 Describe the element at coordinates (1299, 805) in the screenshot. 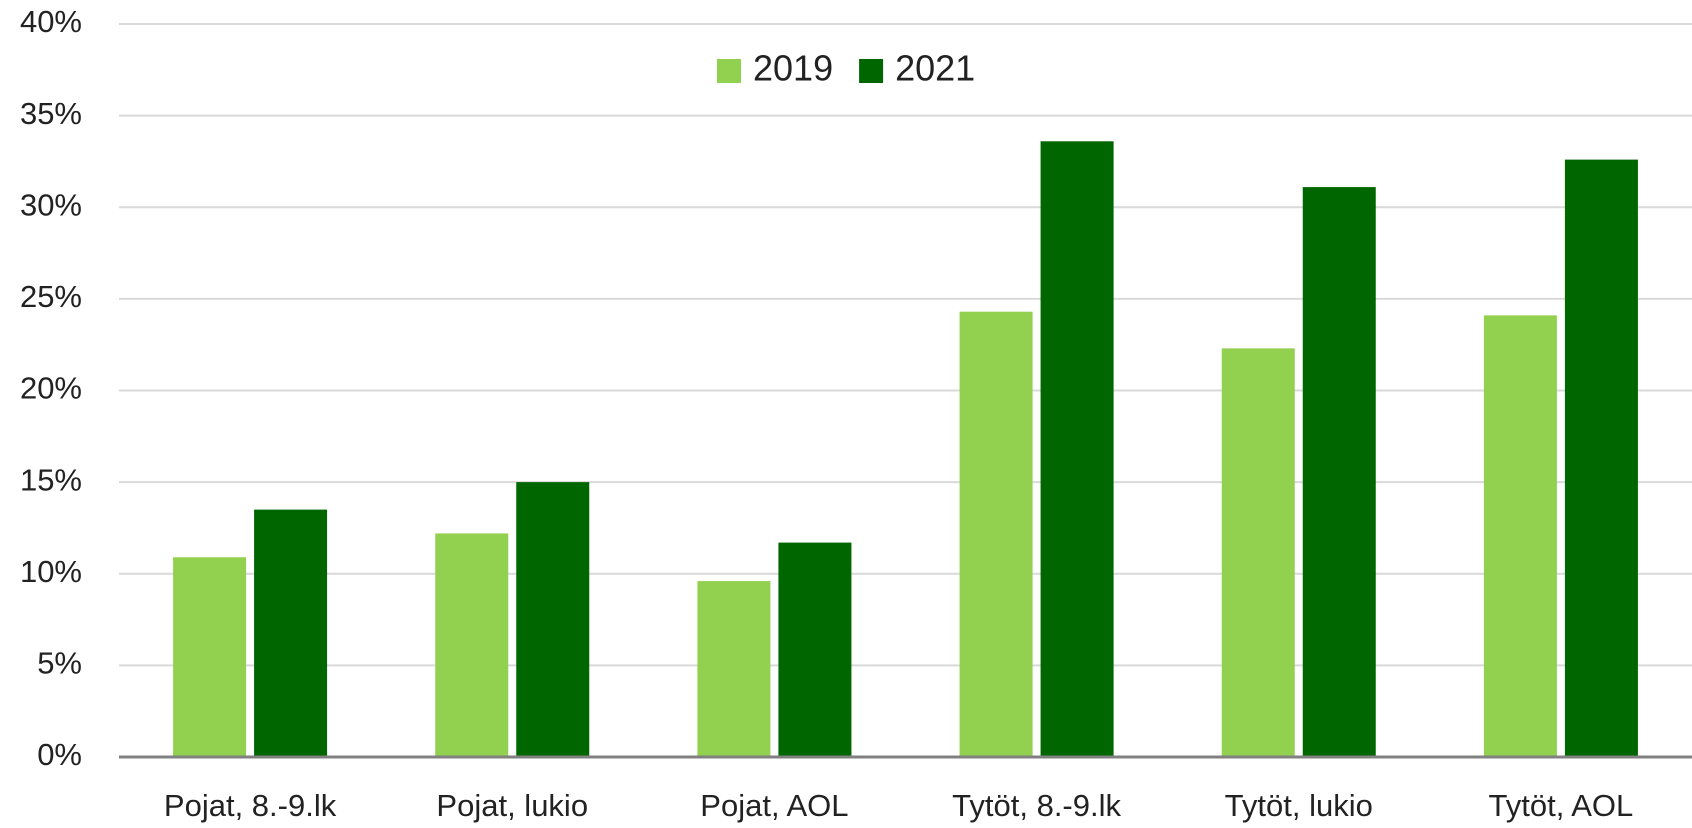

I see `x-tick-label: Tytöt, lukio` at that location.